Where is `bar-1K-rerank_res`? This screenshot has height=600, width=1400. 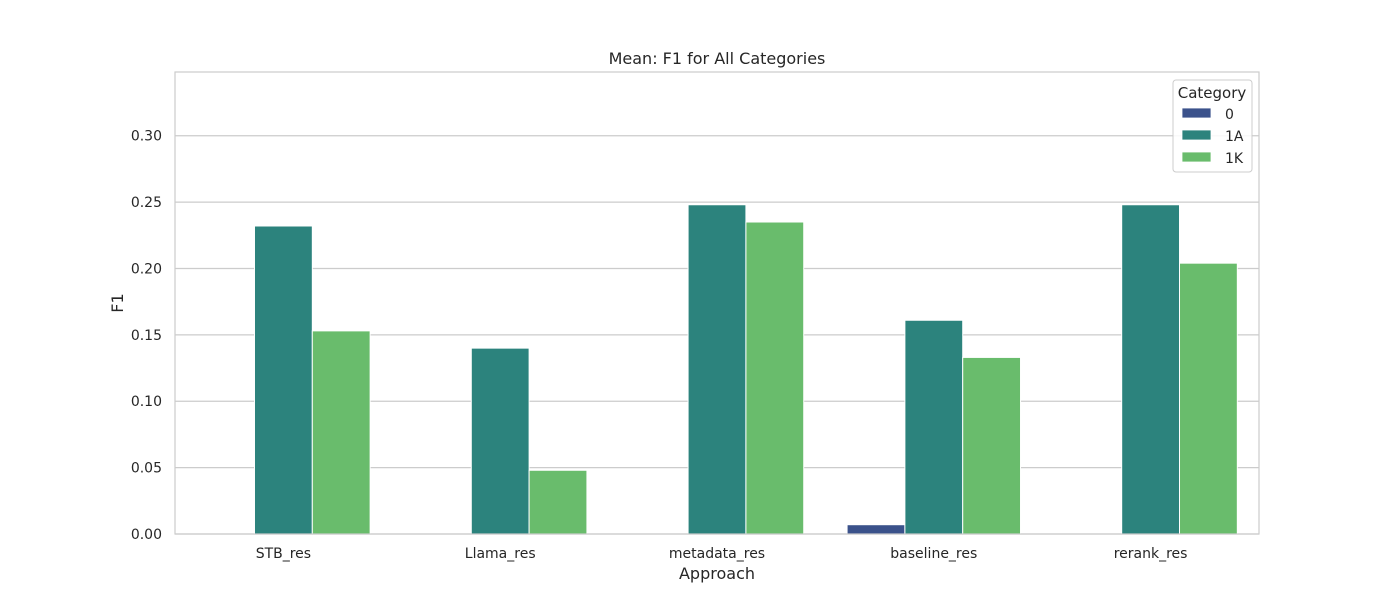 bar-1K-rerank_res is located at coordinates (1208, 398).